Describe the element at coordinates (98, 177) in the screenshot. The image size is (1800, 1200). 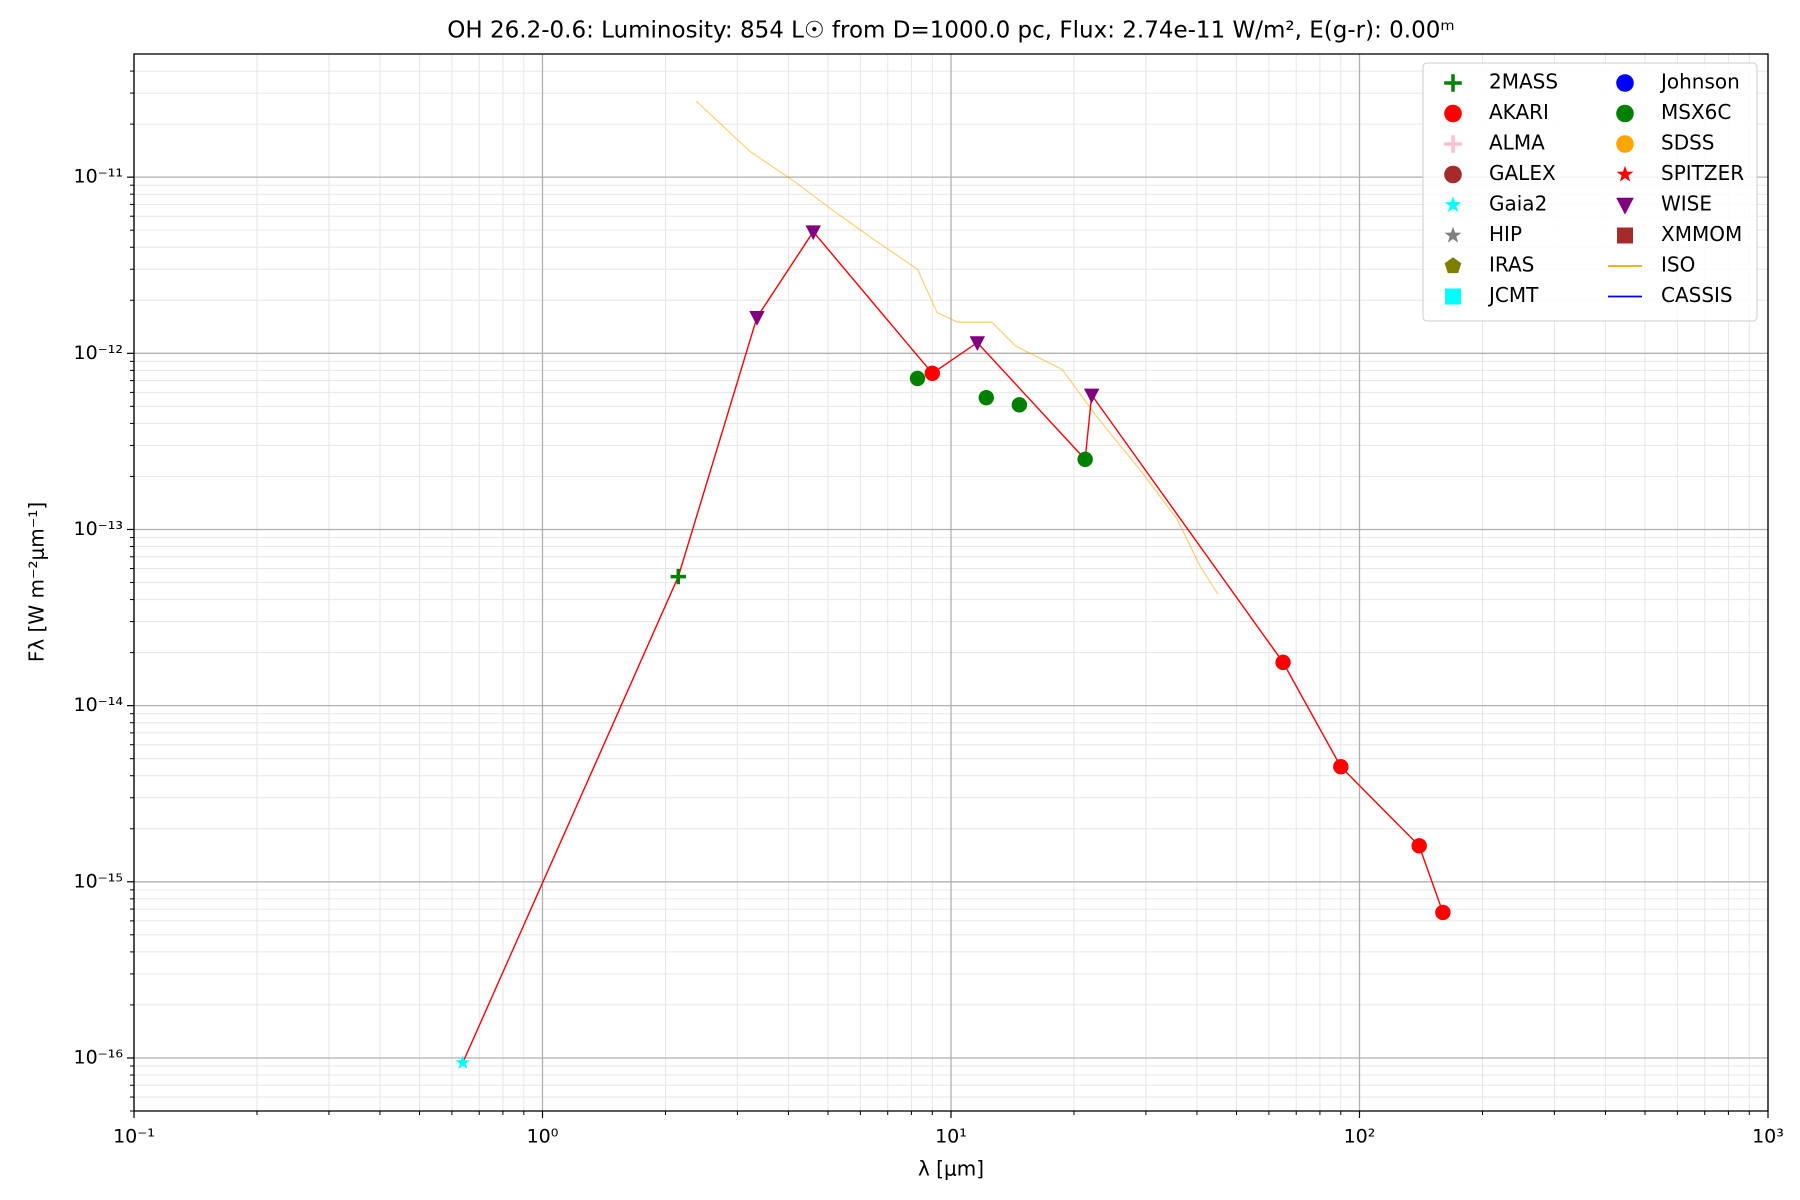
I see `y-tick-label: 10⁻¹¹` at that location.